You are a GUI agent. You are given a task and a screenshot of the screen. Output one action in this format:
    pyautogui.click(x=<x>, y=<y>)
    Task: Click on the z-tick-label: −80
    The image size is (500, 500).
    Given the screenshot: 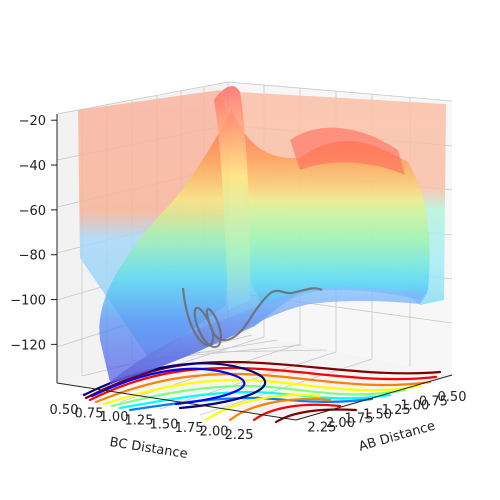 What is the action you would take?
    pyautogui.click(x=32, y=256)
    